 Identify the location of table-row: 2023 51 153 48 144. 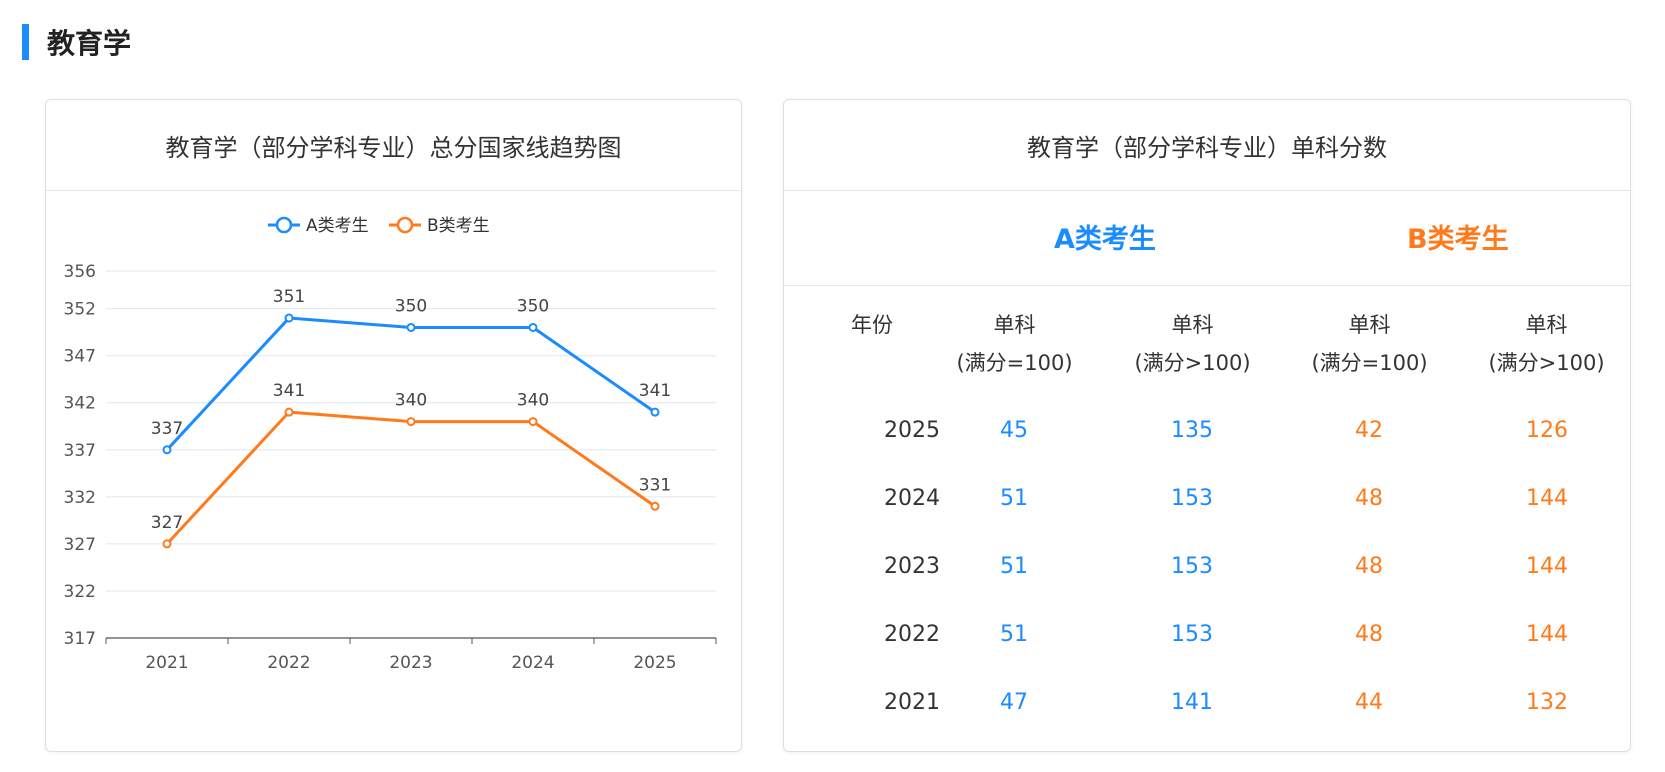
(1207, 566).